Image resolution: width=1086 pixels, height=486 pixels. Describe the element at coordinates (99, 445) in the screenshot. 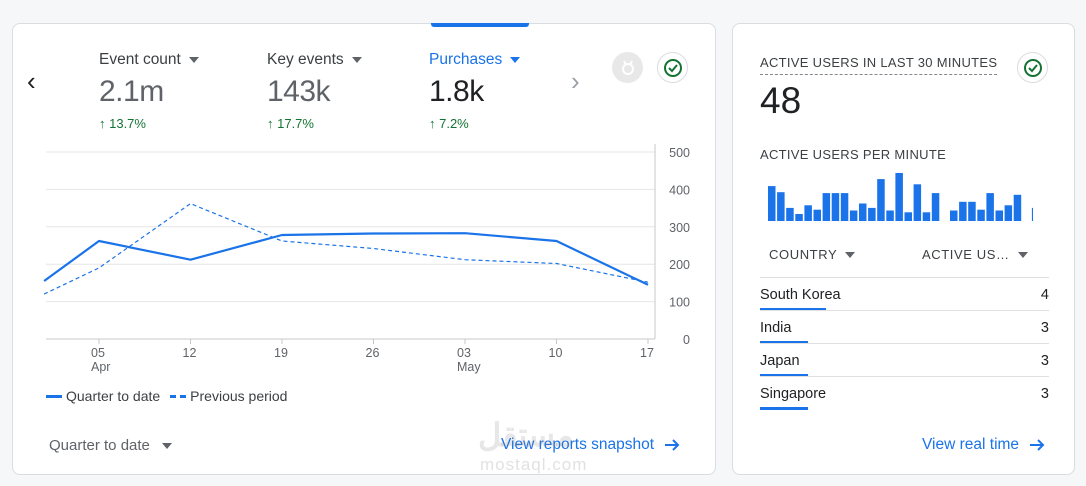

I see `date-range-label: Quarter to date` at that location.